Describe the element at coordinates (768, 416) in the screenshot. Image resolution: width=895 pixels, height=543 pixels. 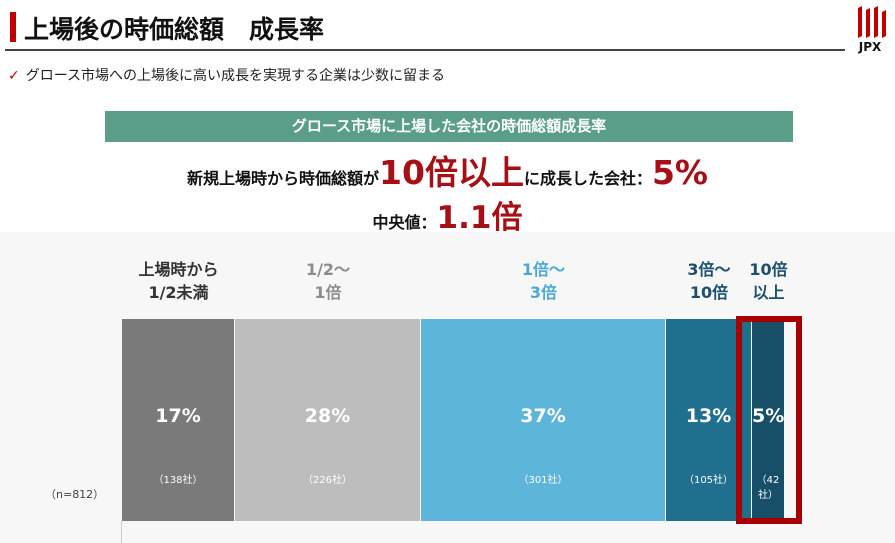
I see `value-label: 5%` at that location.